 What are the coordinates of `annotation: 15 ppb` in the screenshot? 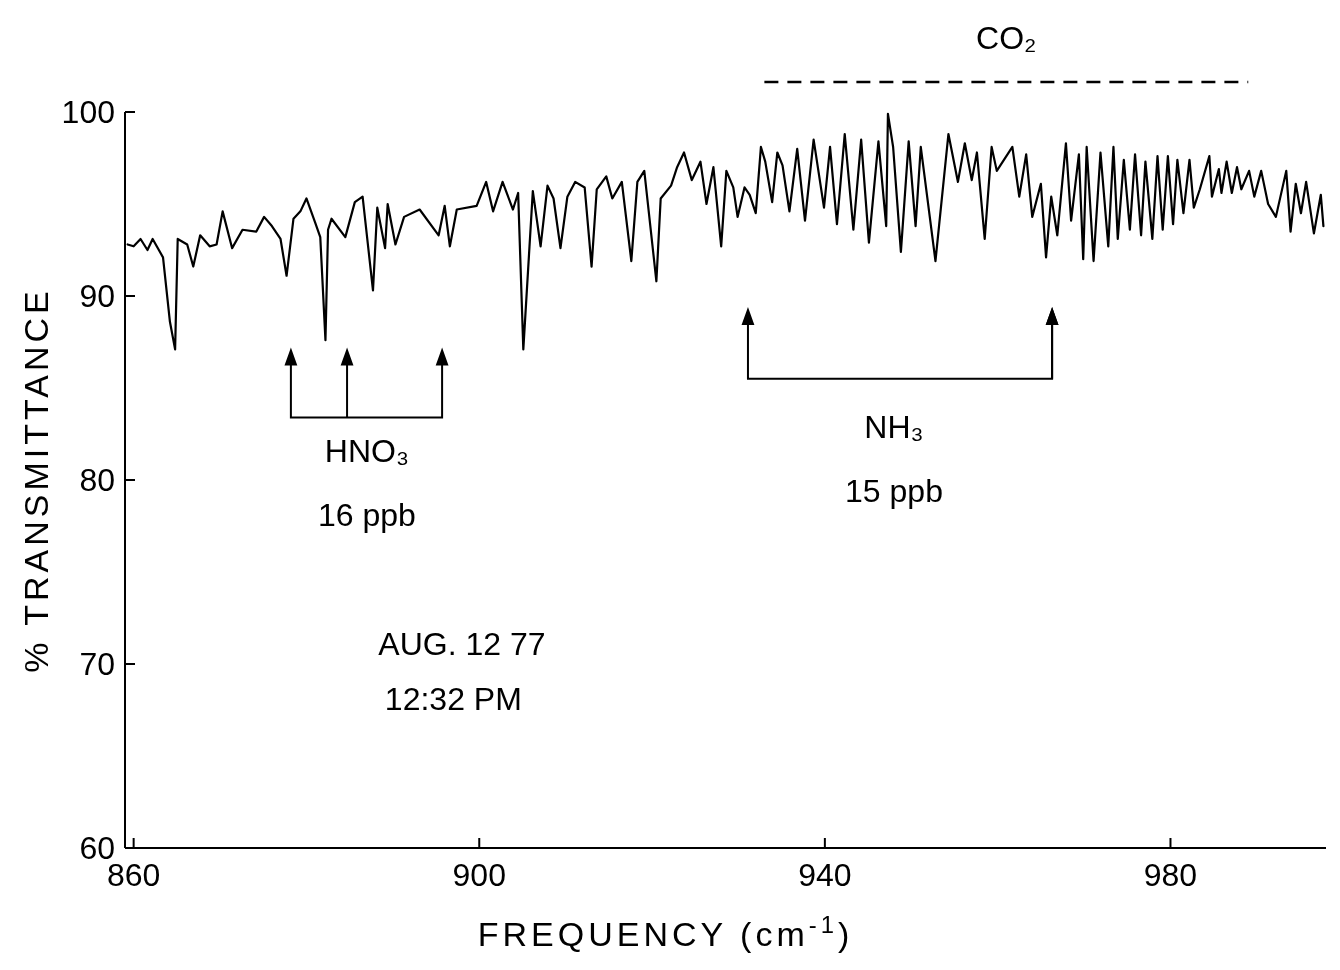 It's located at (894, 491).